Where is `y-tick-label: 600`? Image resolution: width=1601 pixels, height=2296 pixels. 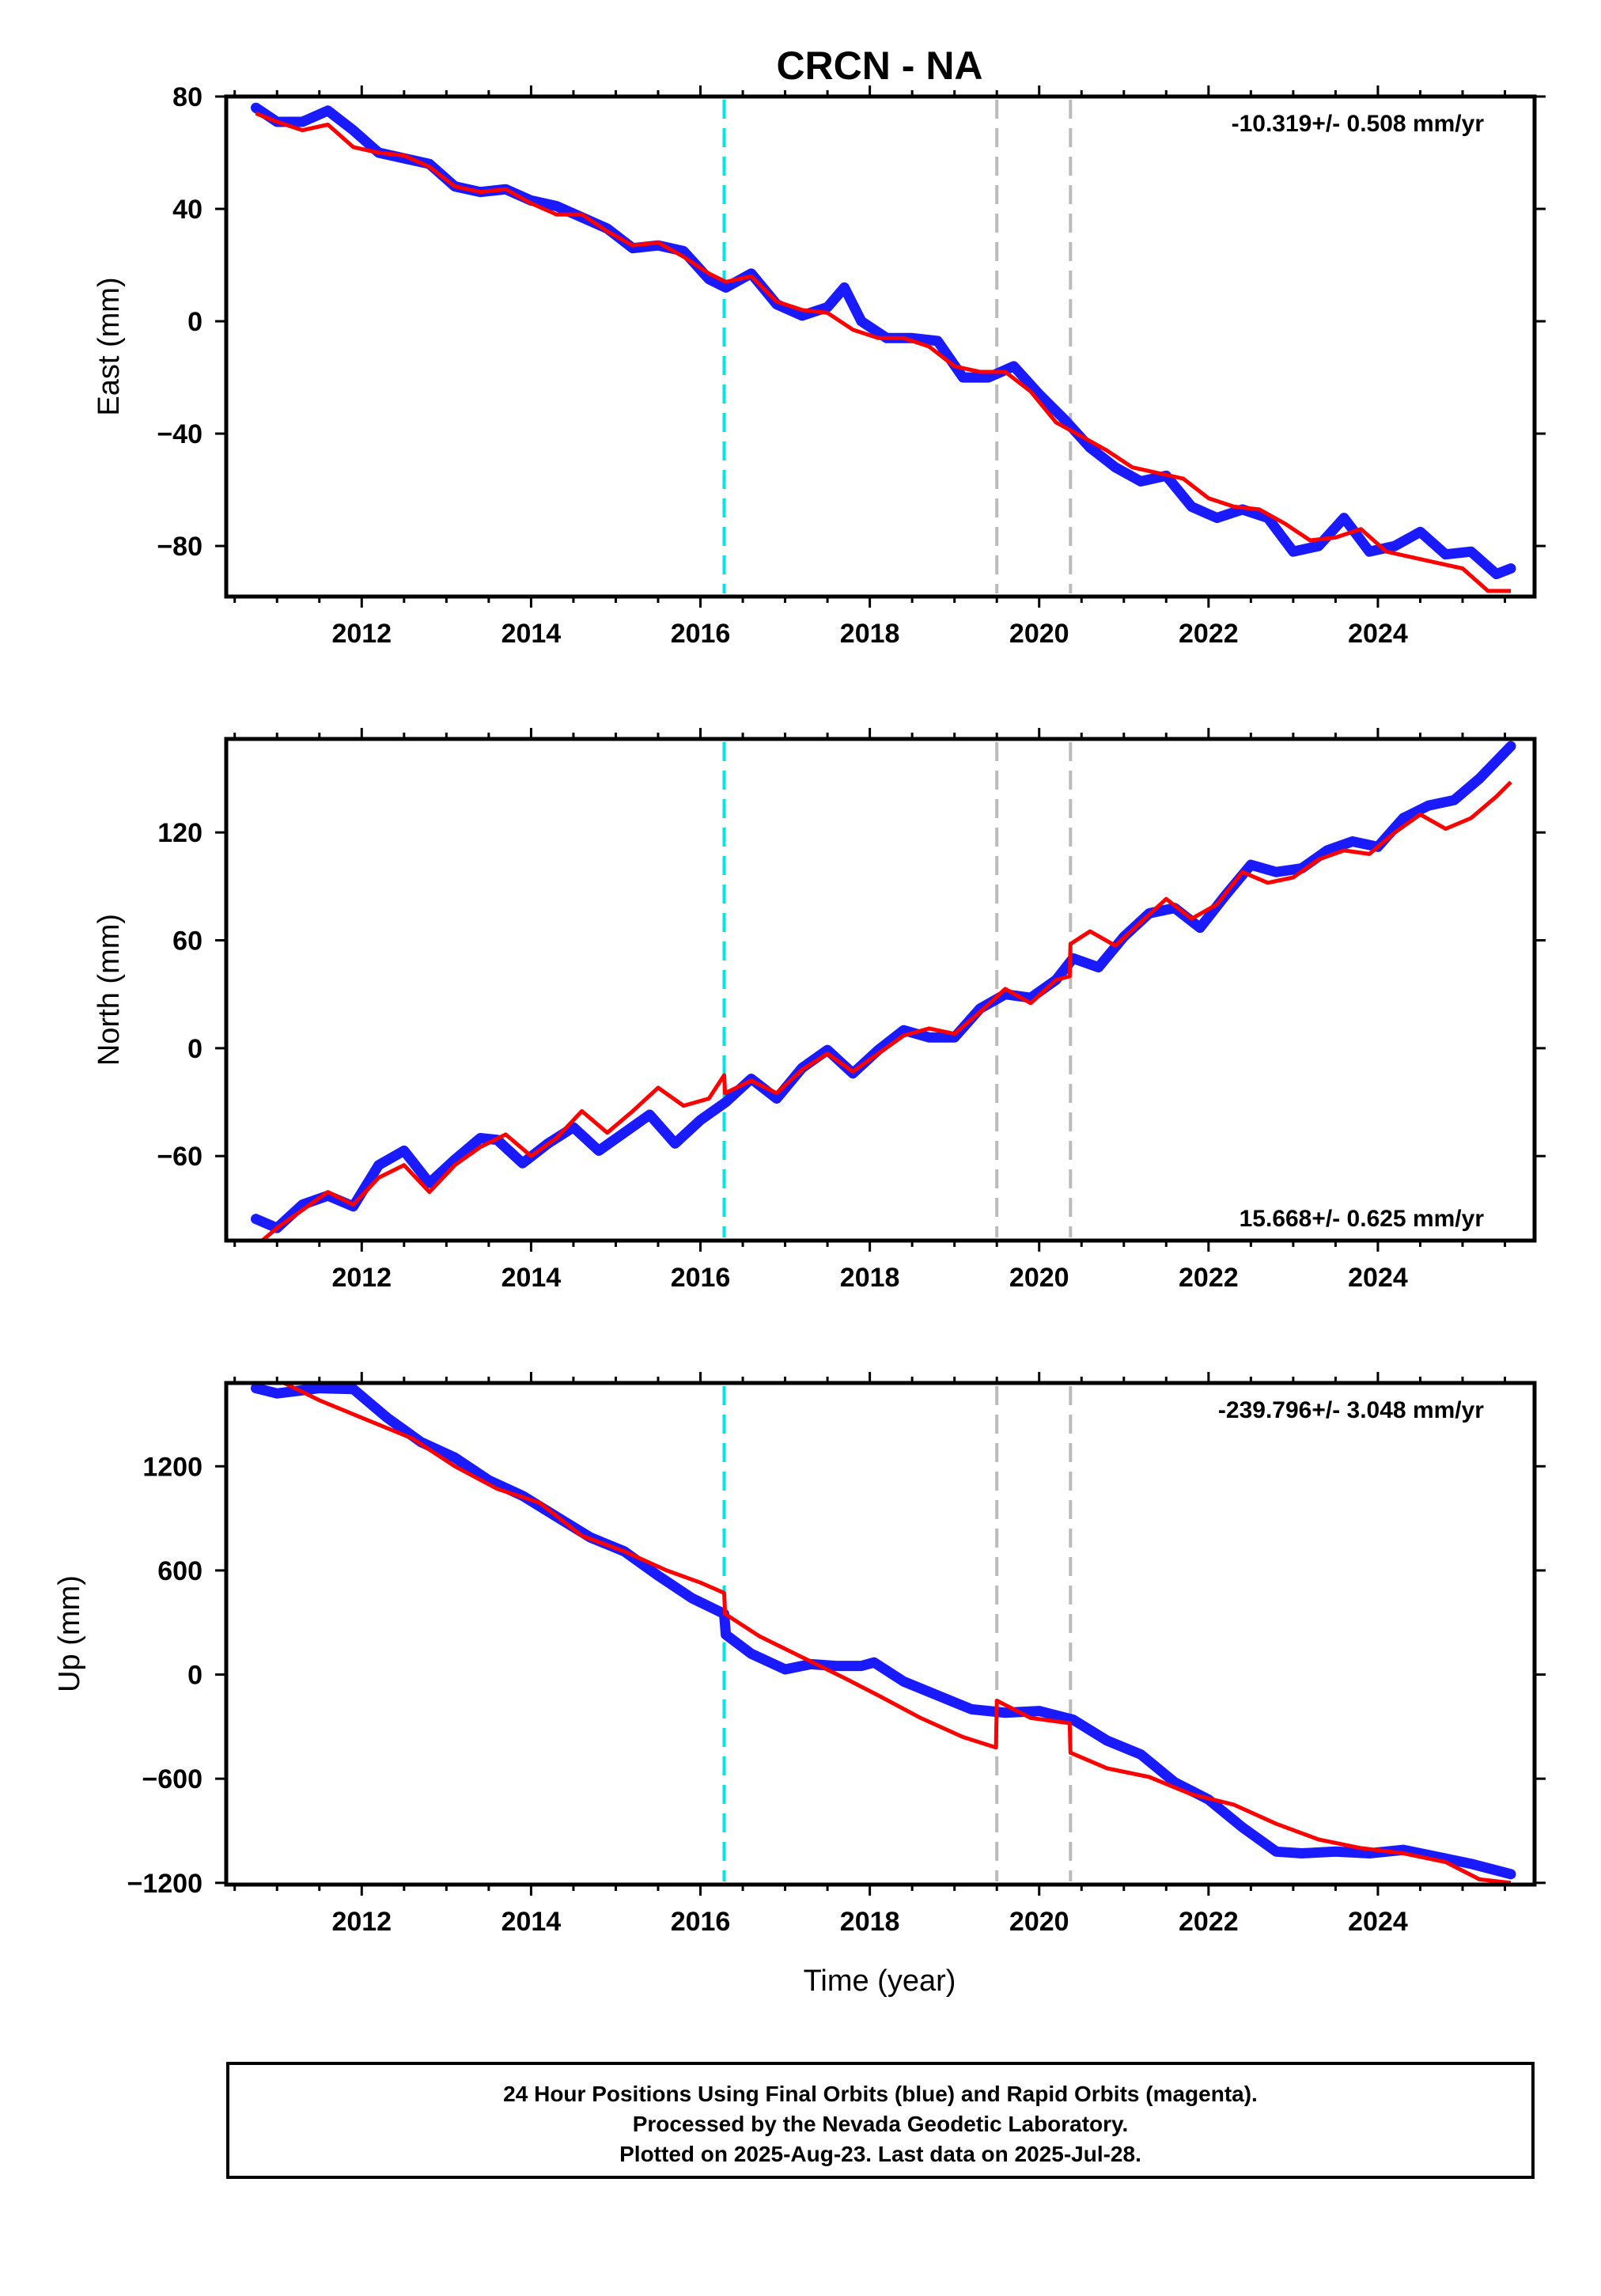 y-tick-label: 600 is located at coordinates (180, 1571).